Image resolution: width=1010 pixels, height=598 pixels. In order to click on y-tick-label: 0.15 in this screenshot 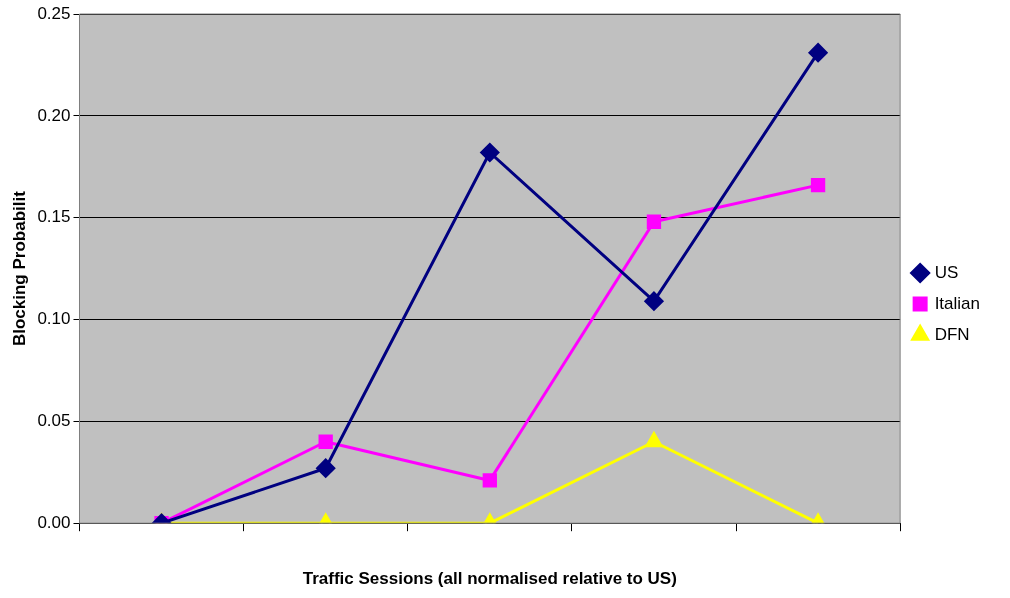, I will do `click(54, 217)`.